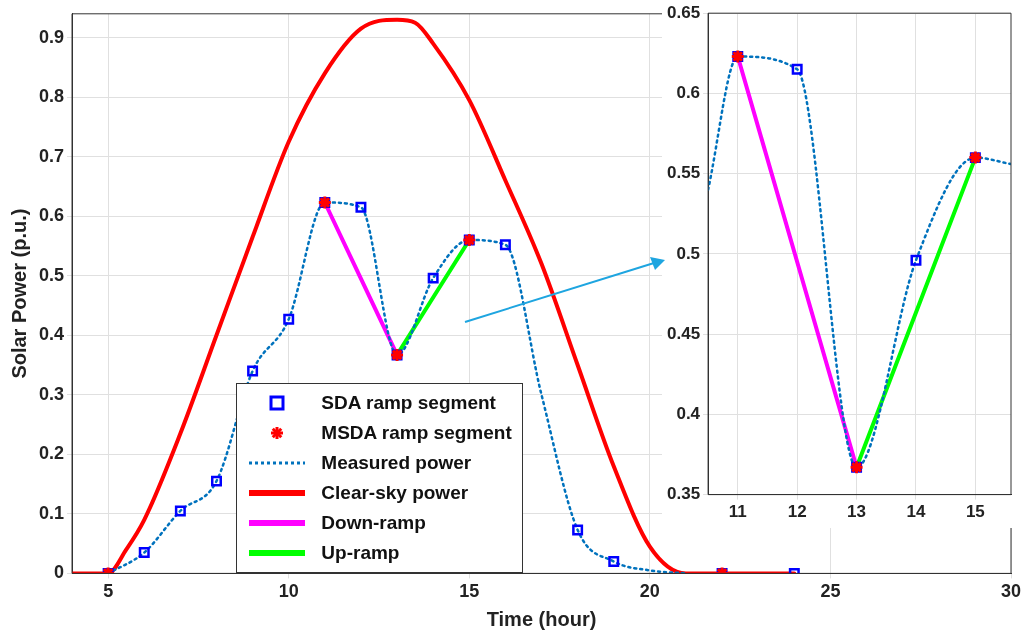  Describe the element at coordinates (51, 393) in the screenshot. I see `y-tick-label: 0.3` at that location.